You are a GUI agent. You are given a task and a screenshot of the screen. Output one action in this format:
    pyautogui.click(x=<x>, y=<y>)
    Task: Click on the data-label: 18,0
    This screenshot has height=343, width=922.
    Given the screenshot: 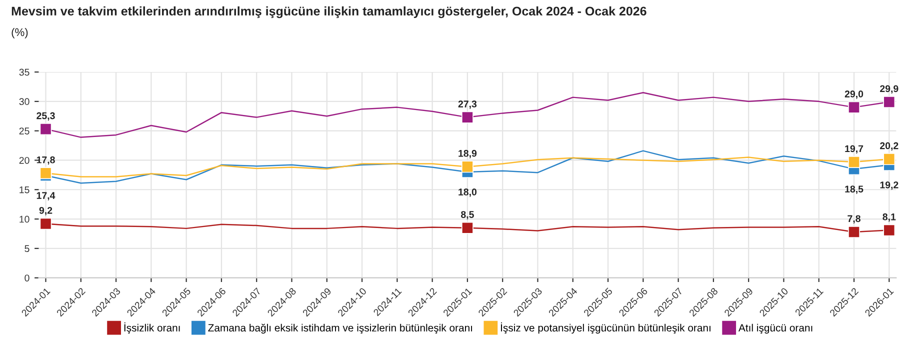 What is the action you would take?
    pyautogui.click(x=467, y=192)
    